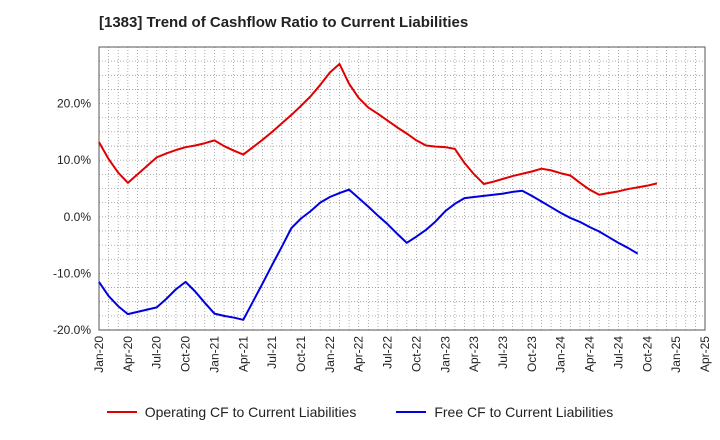  What do you see at coordinates (301, 354) in the screenshot?
I see `x-tick-label: Oct-21` at bounding box center [301, 354].